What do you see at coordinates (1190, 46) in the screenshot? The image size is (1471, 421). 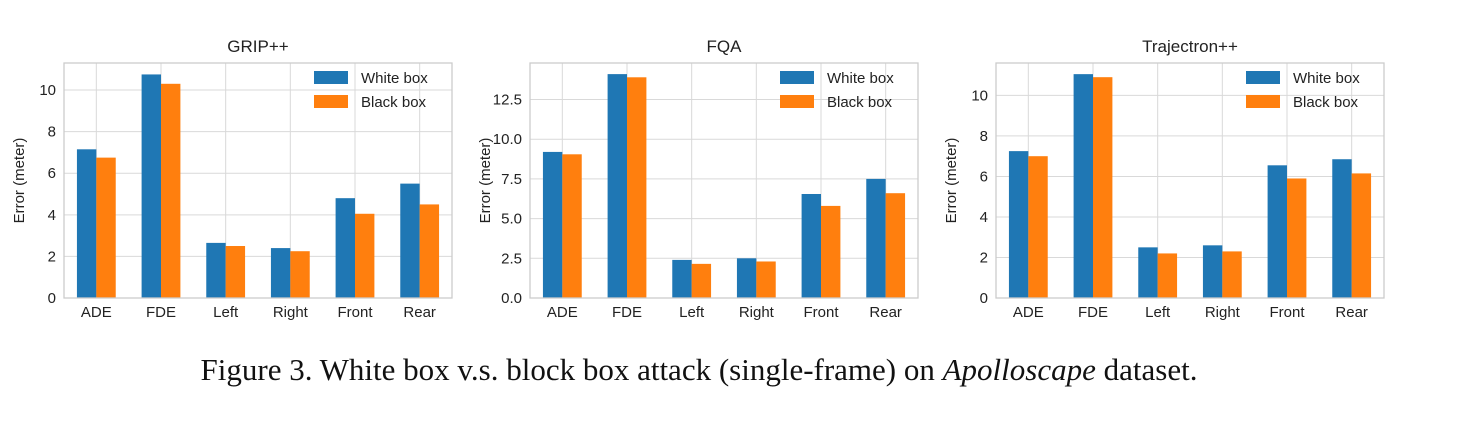 I see `chart-title: Trajectron++` at bounding box center [1190, 46].